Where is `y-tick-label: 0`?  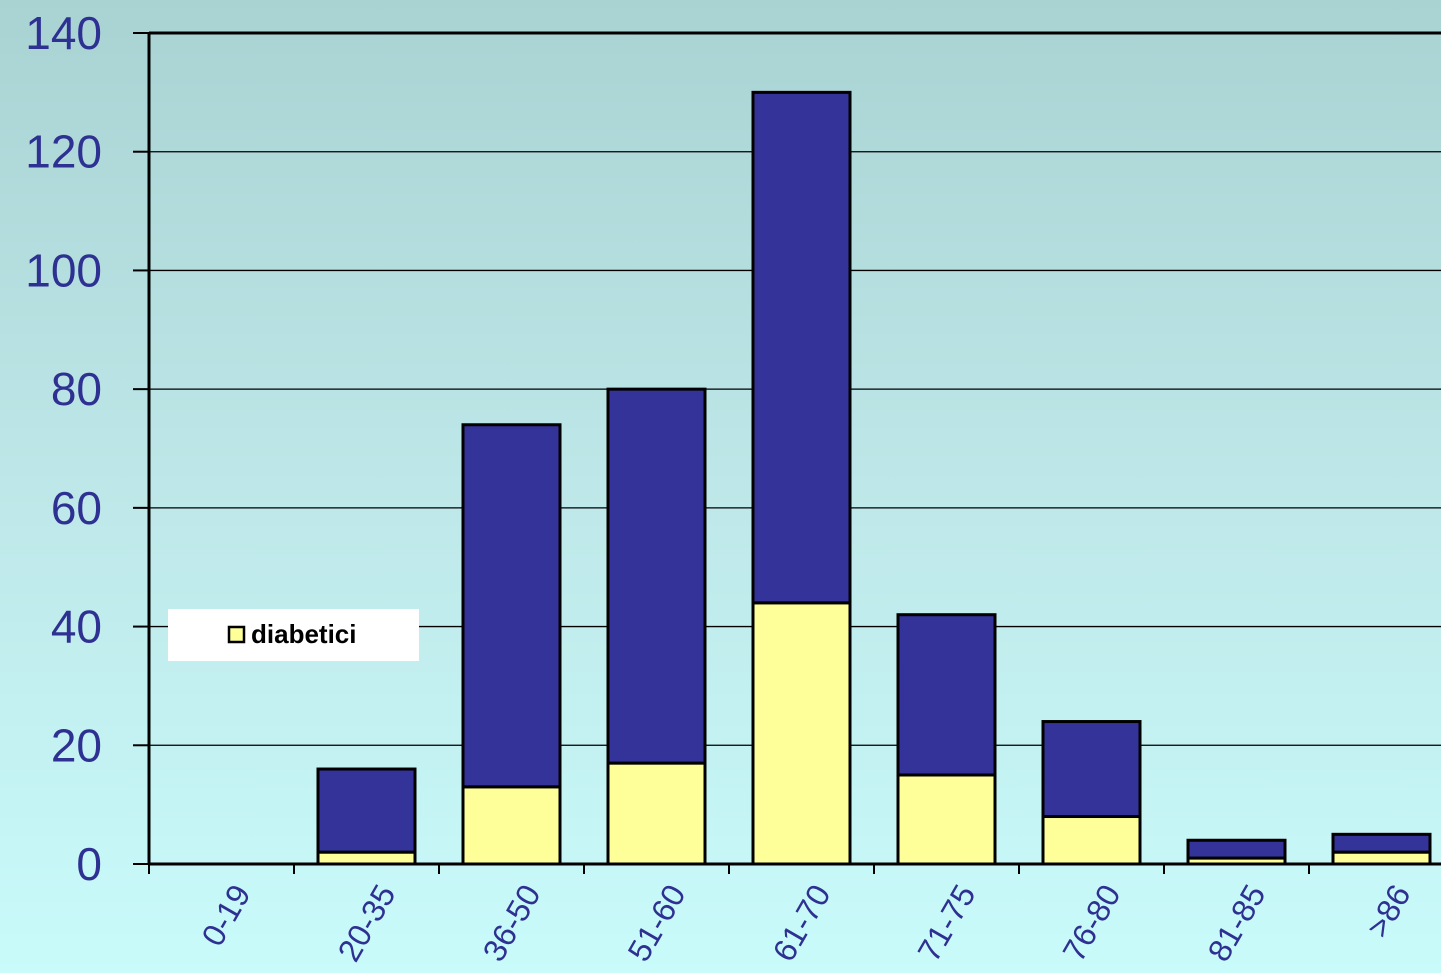 y-tick-label: 0 is located at coordinates (89, 864).